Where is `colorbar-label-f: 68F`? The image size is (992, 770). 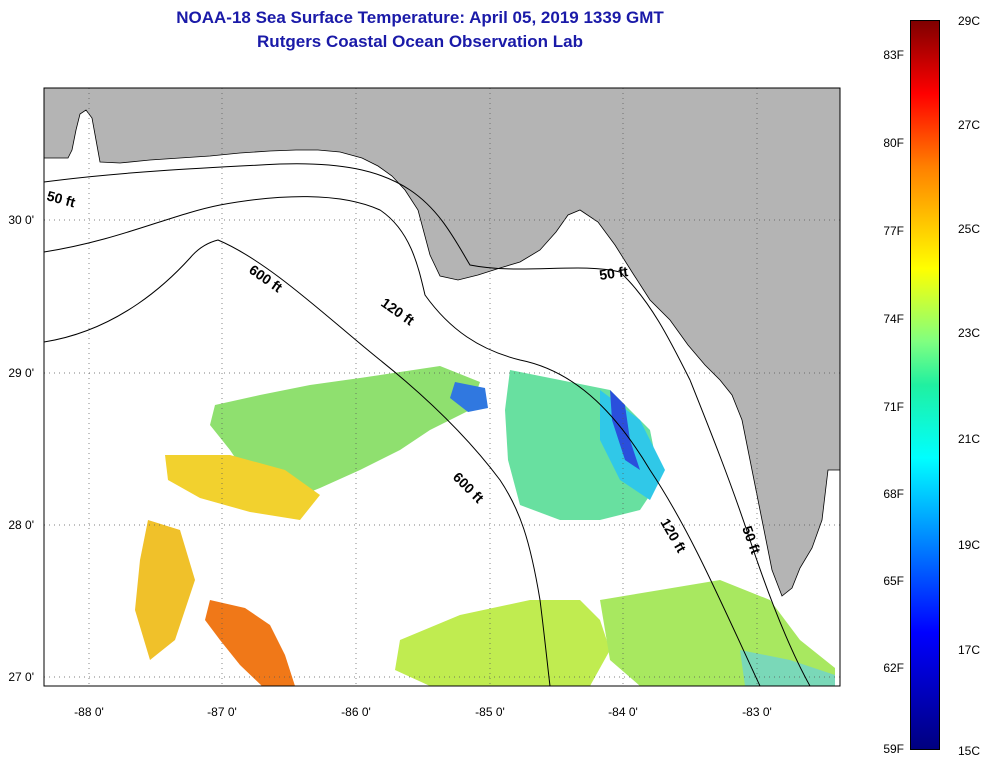
colorbar-label-f: 68F is located at coordinates (893, 494).